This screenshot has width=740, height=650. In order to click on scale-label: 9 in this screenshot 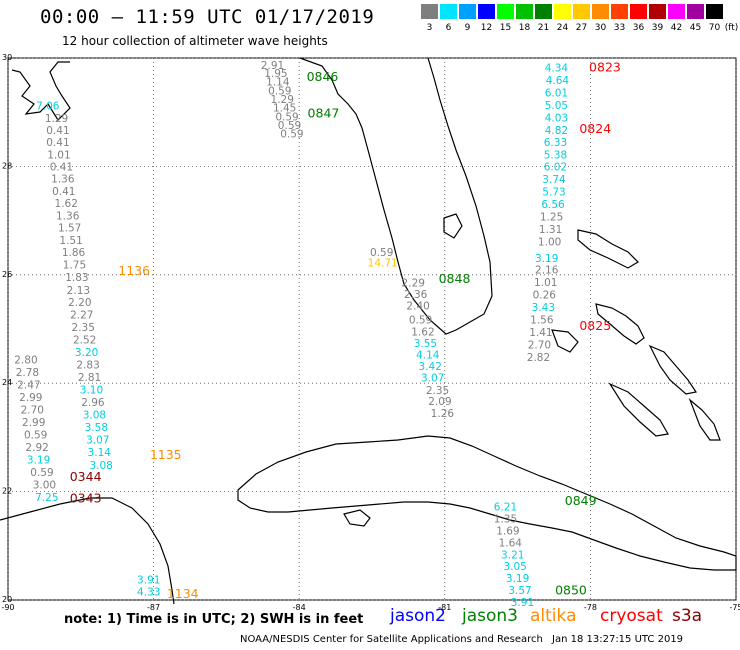, I will do `click(467, 28)`.